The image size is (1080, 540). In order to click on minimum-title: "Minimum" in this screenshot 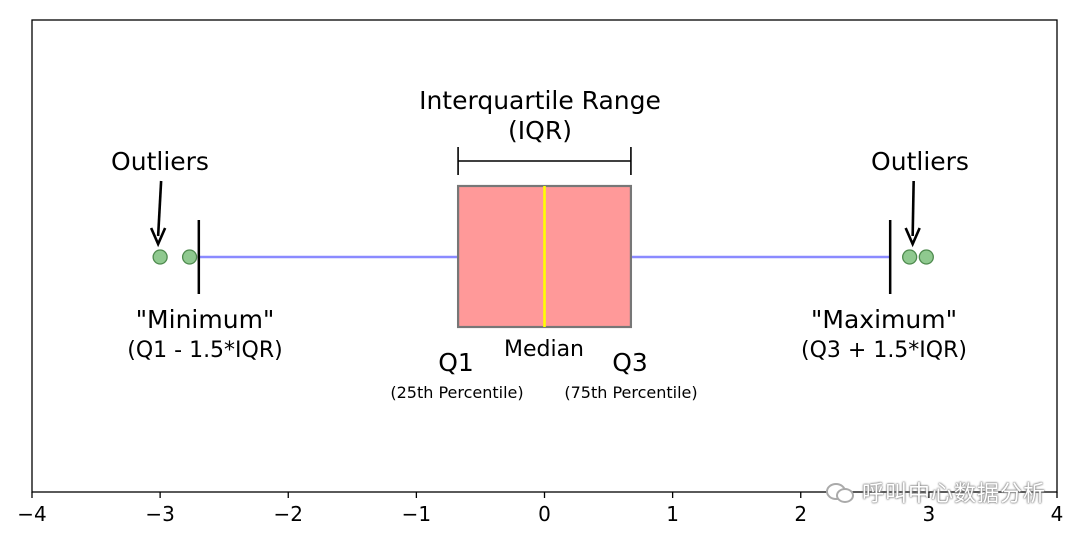, I will do `click(205, 319)`.